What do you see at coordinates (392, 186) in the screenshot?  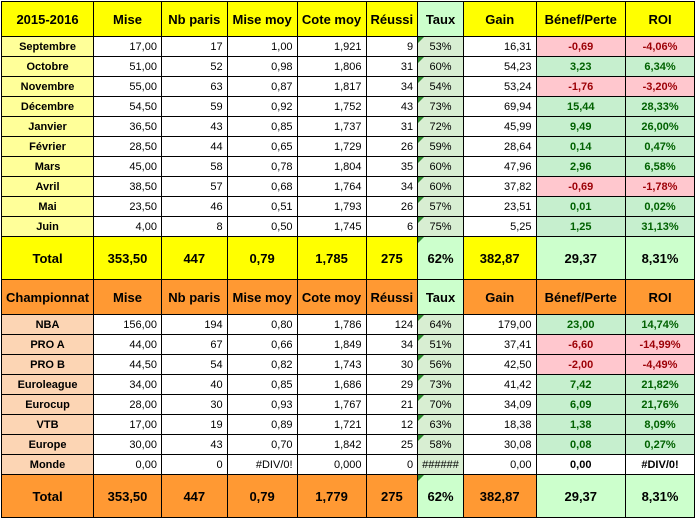 I see `cell-reussi: 34` at bounding box center [392, 186].